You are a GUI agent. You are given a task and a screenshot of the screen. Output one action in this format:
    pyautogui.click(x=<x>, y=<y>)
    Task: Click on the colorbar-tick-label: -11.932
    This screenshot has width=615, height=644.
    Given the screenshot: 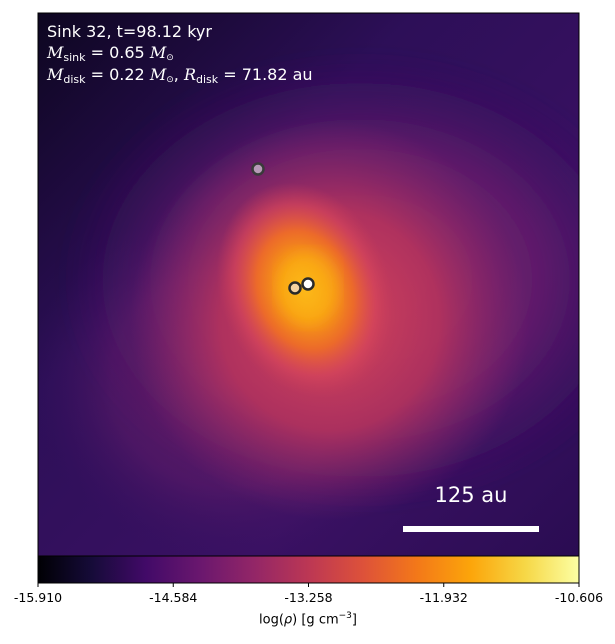 What is the action you would take?
    pyautogui.click(x=443, y=597)
    